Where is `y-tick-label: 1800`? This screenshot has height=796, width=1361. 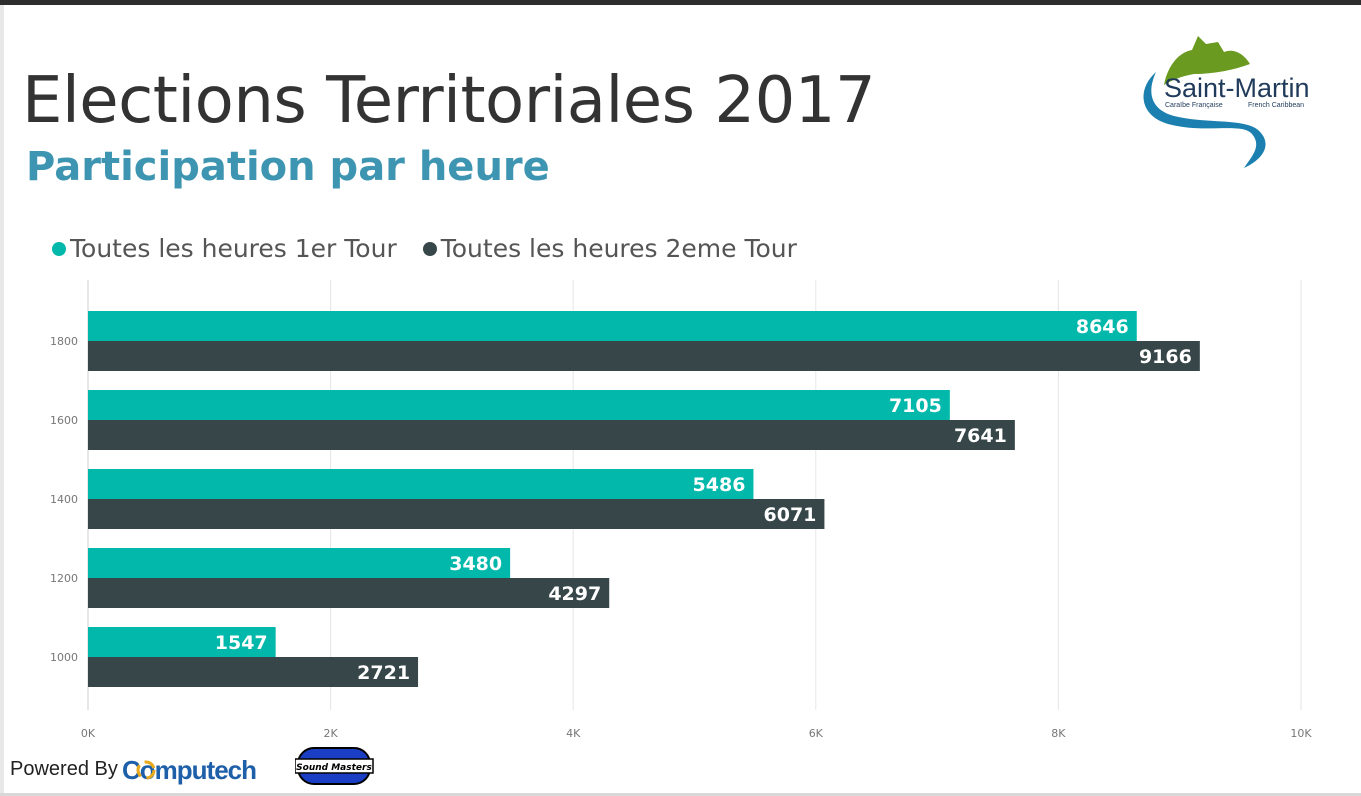
y-tick-label: 1800 is located at coordinates (64, 341).